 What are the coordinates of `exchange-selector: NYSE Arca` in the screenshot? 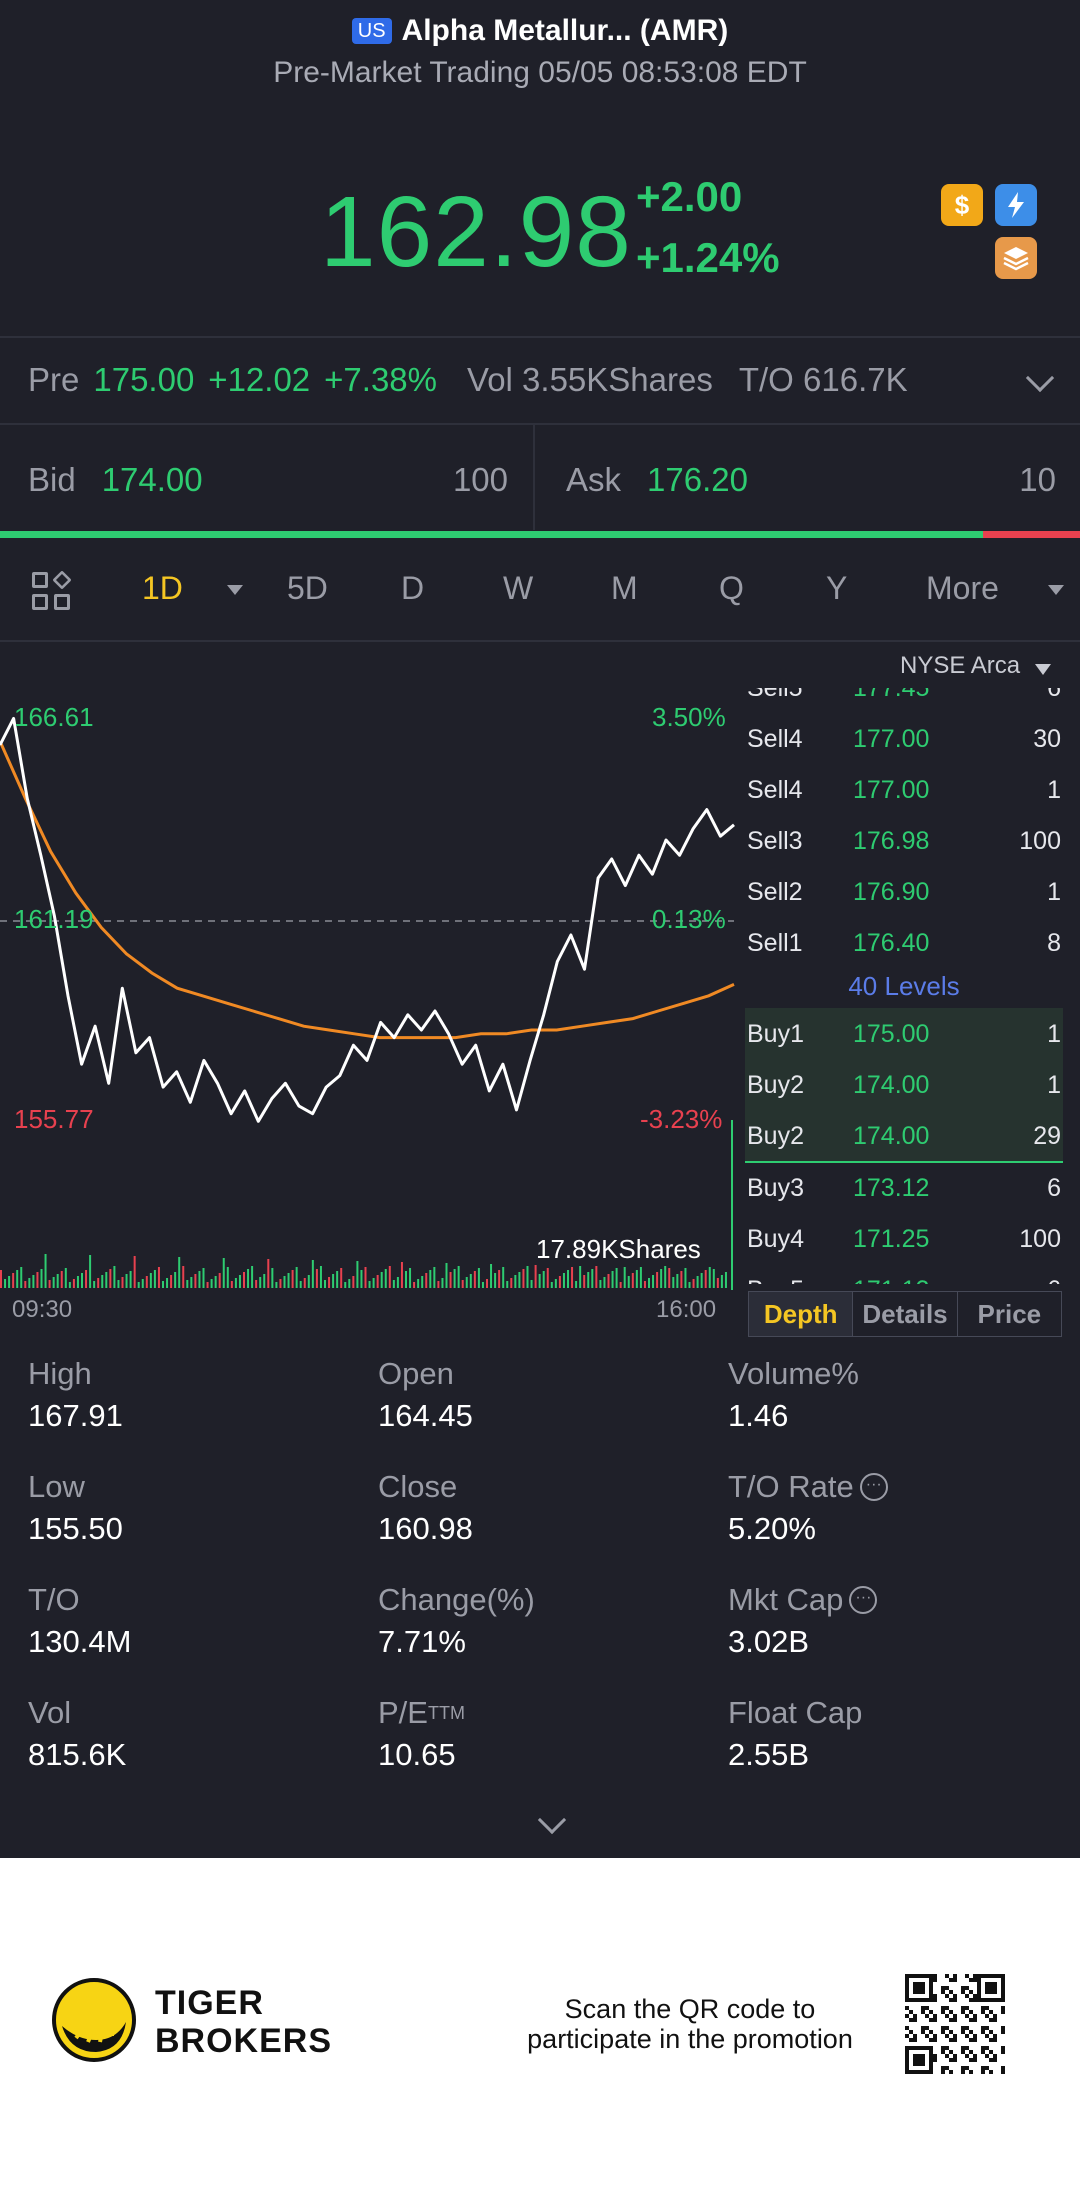 It's located at (960, 665).